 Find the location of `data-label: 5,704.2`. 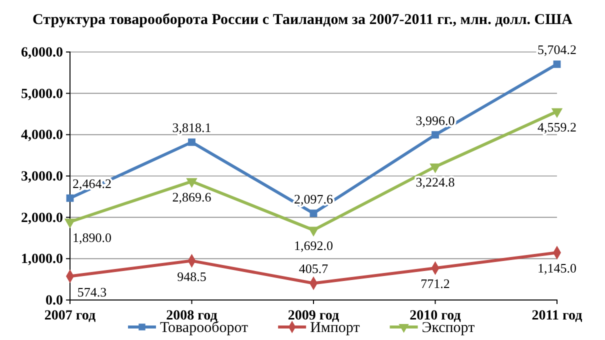

data-label: 5,704.2 is located at coordinates (557, 50).